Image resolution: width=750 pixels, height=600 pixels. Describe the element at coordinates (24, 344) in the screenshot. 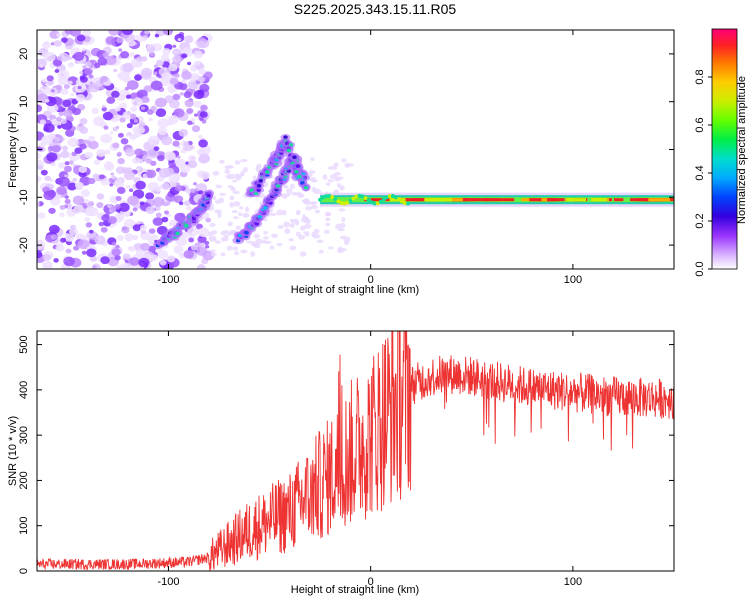

I see `snr-y-tick-label: 500` at that location.